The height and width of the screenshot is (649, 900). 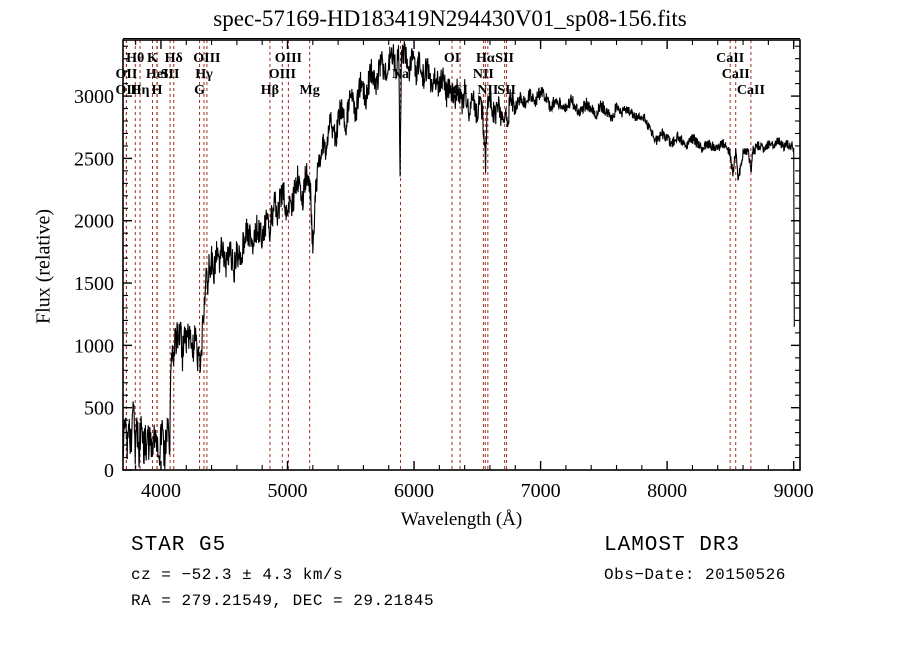 What do you see at coordinates (460, 90) in the screenshot?
I see `svg-text: CI` at bounding box center [460, 90].